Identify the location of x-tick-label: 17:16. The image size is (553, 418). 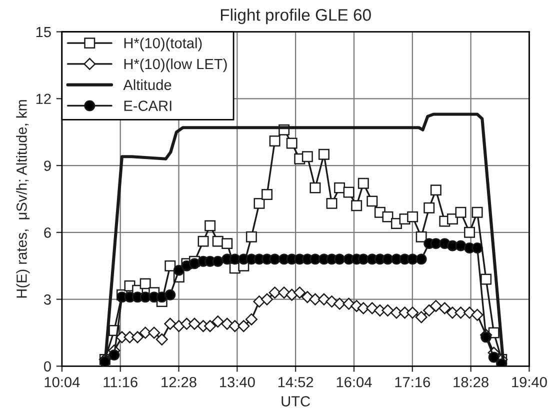
(412, 382).